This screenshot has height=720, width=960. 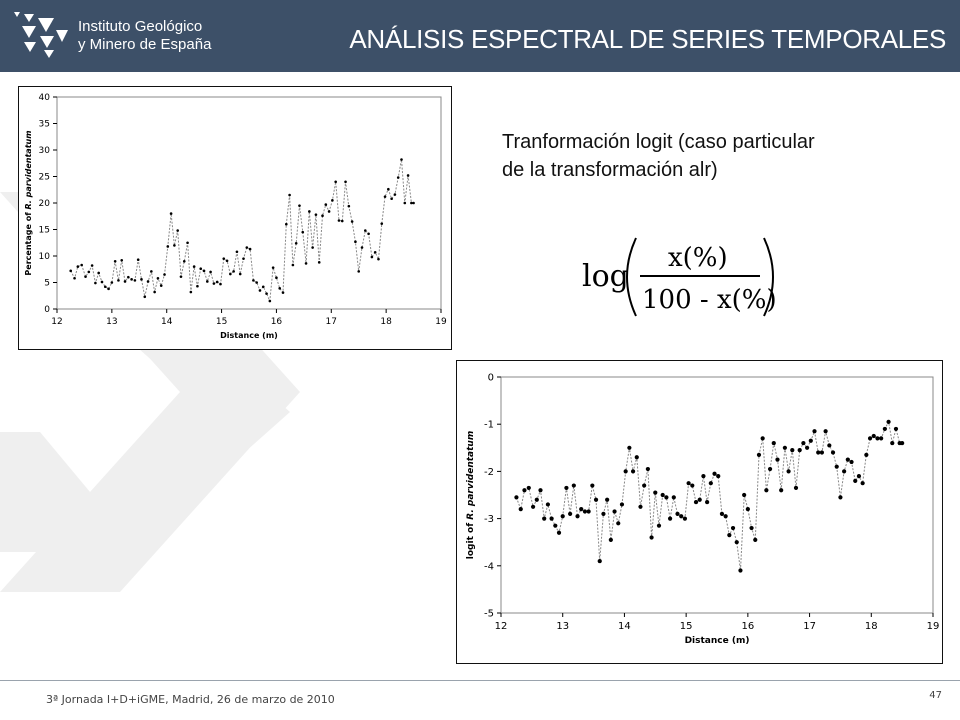 What do you see at coordinates (709, 495) in the screenshot?
I see `series-line` at bounding box center [709, 495].